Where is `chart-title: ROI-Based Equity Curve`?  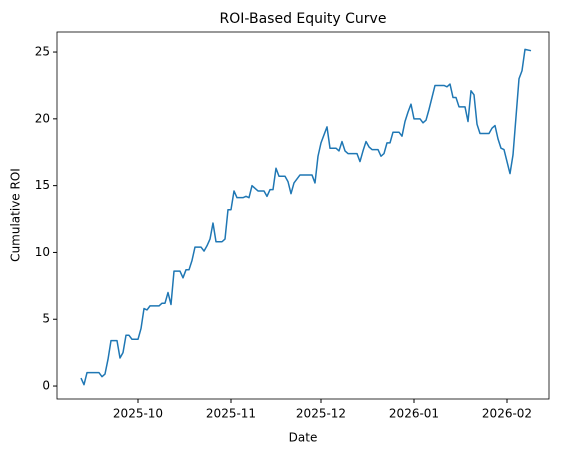
chart-title: ROI-Based Equity Curve is located at coordinates (303, 19).